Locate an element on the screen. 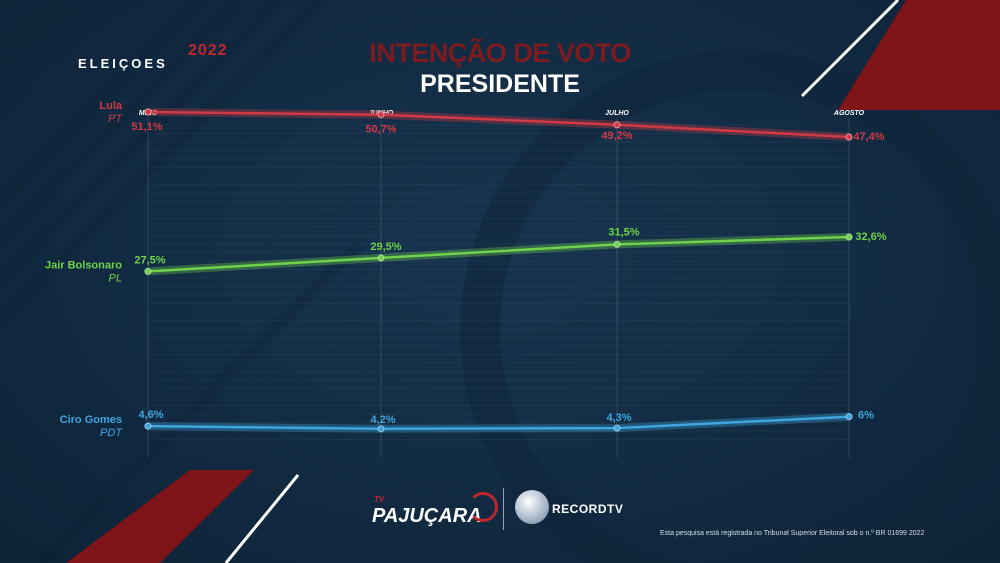  logo-divider is located at coordinates (503, 509).